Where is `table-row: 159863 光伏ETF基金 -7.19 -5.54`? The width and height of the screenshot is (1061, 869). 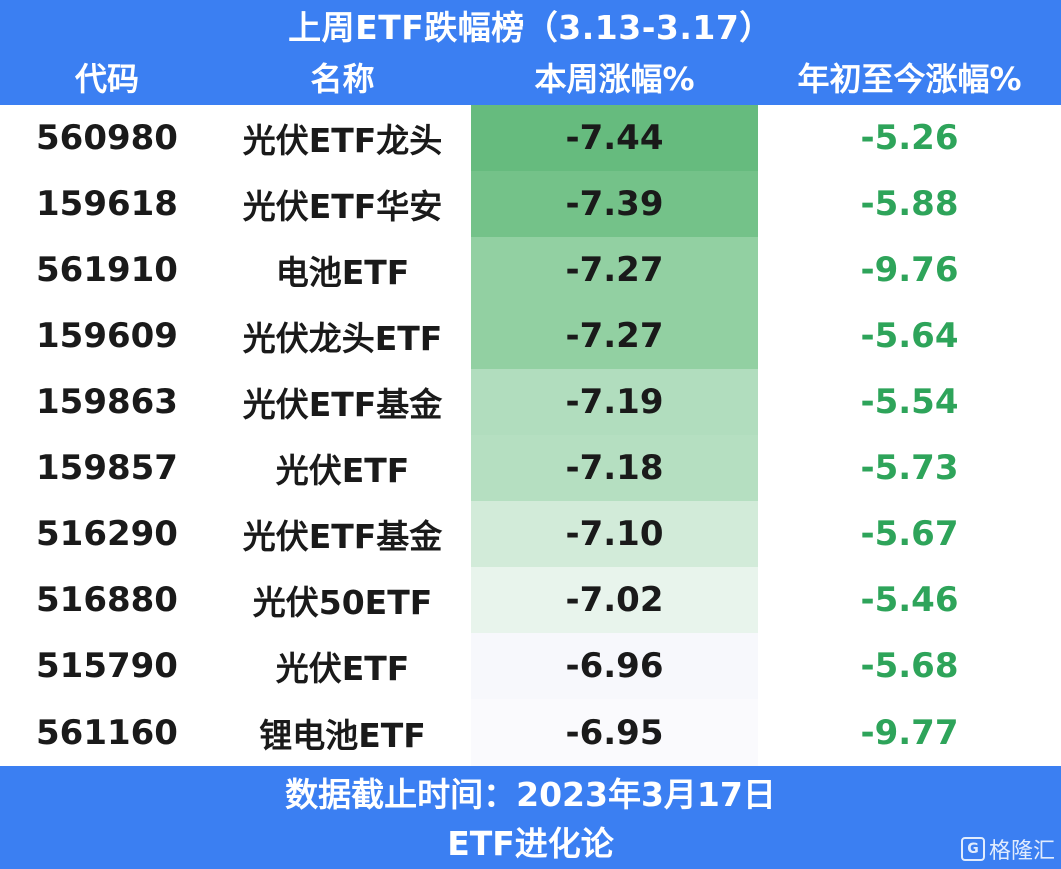 table-row: 159863 光伏ETF基金 -7.19 -5.54 is located at coordinates (530, 402).